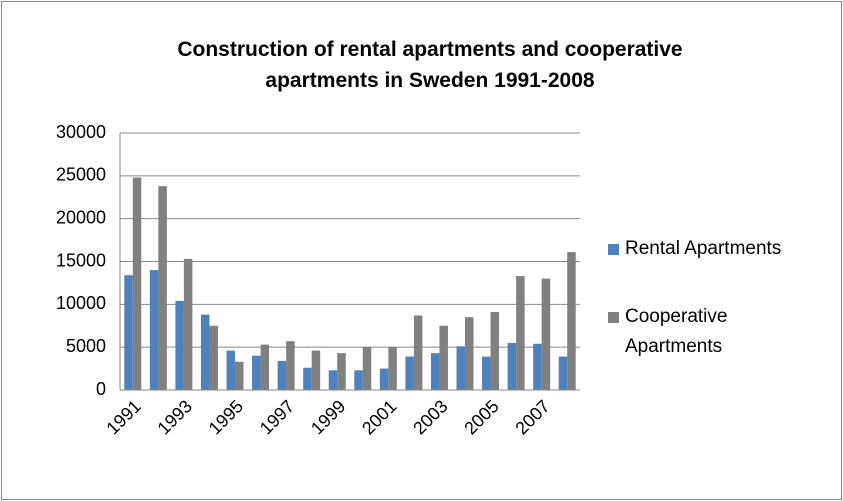 The height and width of the screenshot is (501, 843). I want to click on legend: Rental Apartments Cooperative Apartments, so click(723, 298).